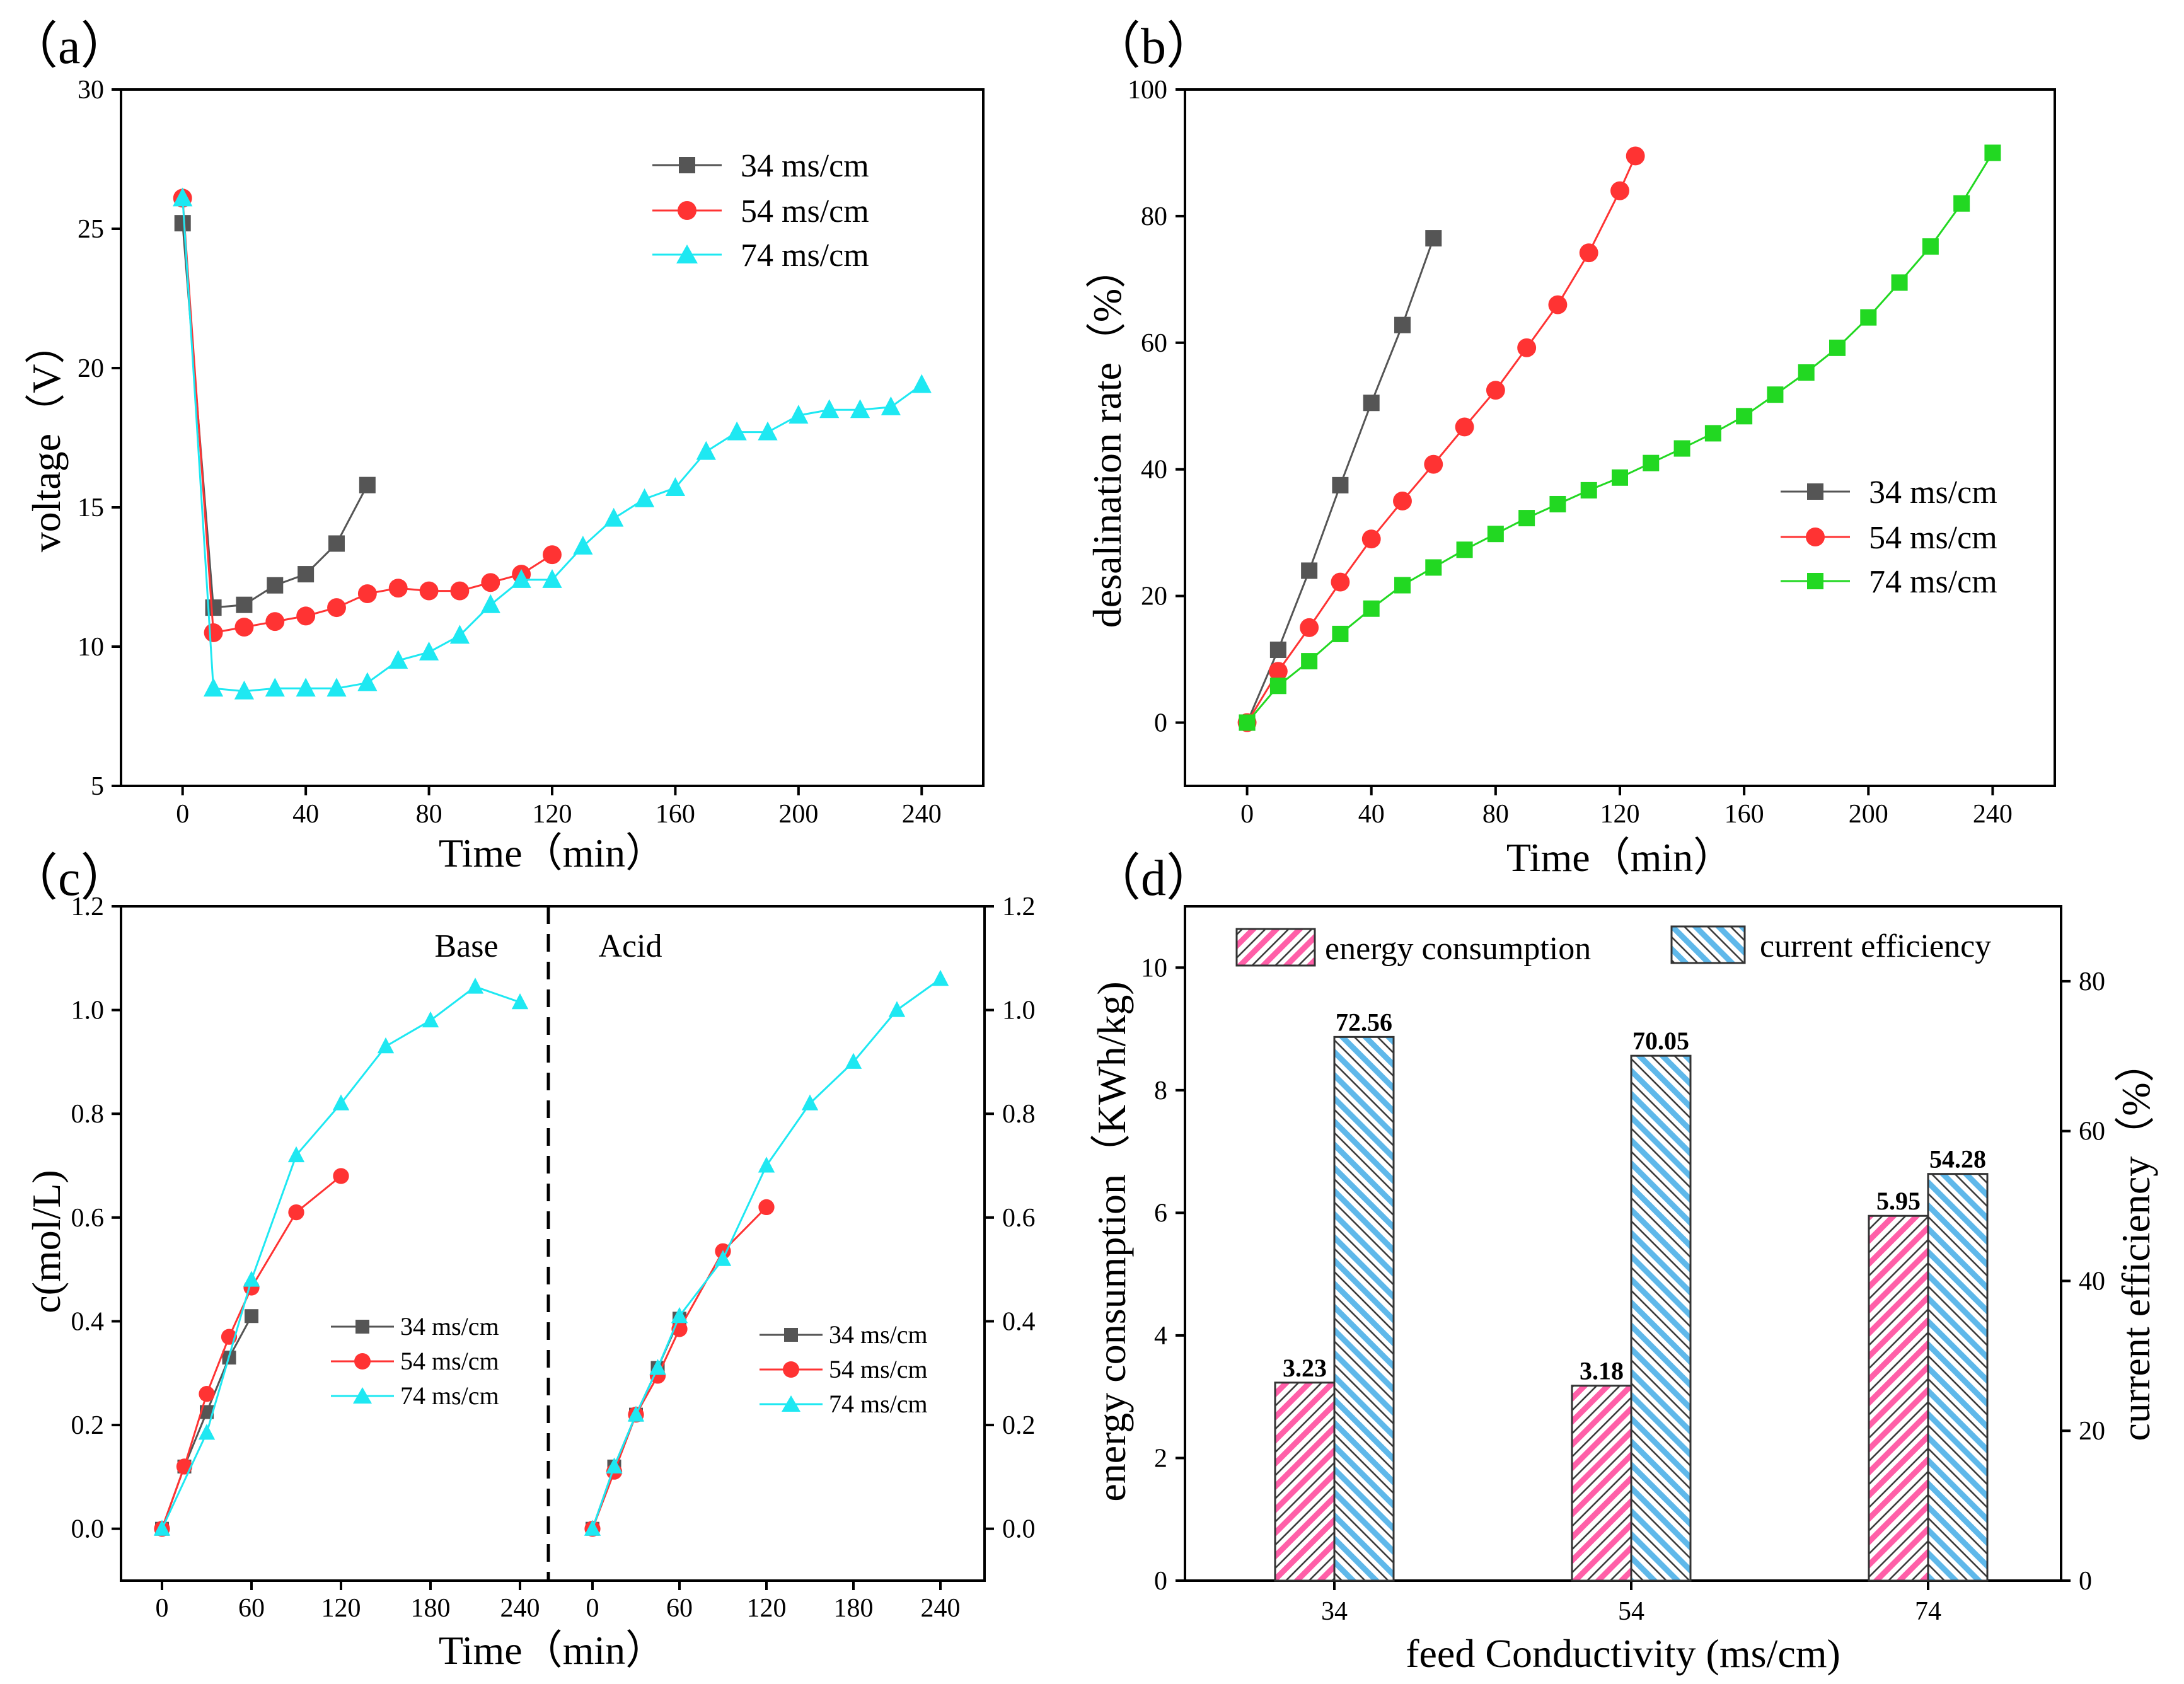 Image resolution: width=2184 pixels, height=1684 pixels. Describe the element at coordinates (449, 1396) in the screenshot. I see `panel-c-base-legend-label-74: 74 ms/cm` at that location.